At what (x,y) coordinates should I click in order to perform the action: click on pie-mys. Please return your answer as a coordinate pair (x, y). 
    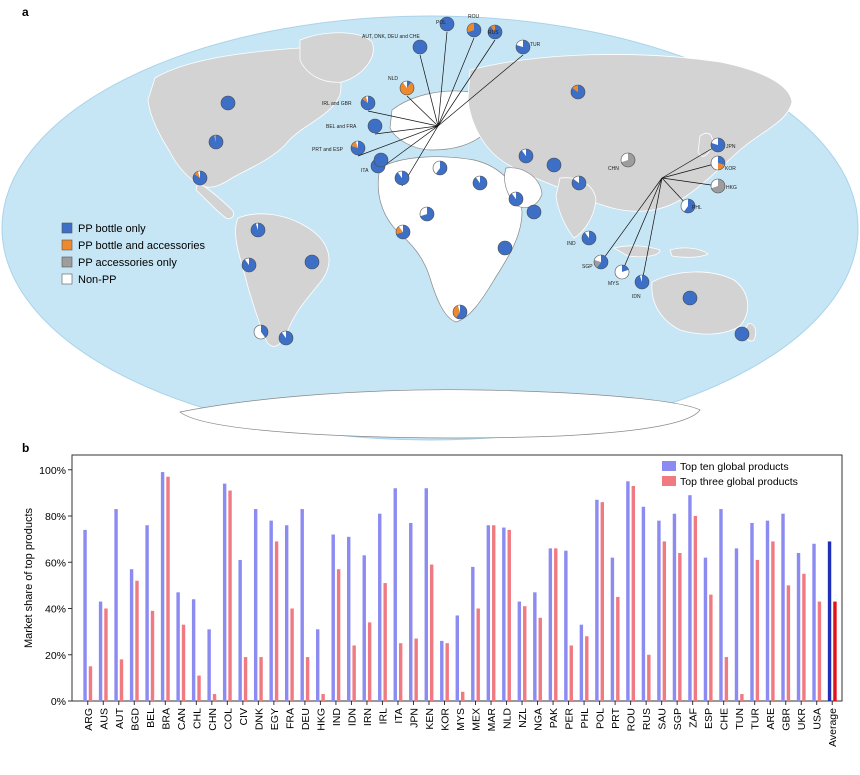
    Looking at the image, I should click on (622, 272).